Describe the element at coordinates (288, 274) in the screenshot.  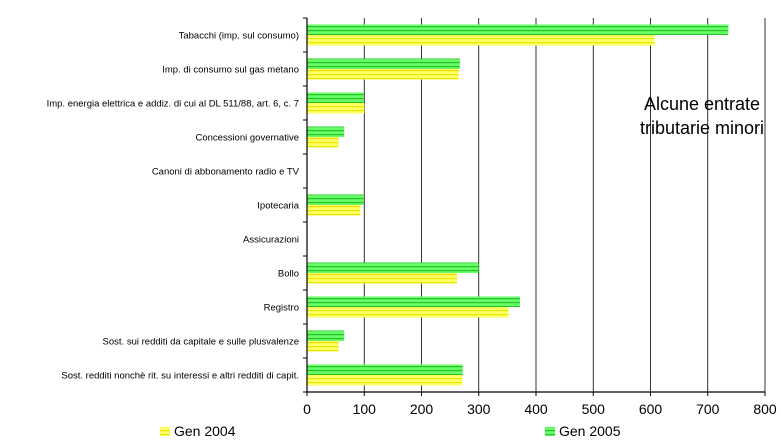
I see `category-label: Bollo` at that location.